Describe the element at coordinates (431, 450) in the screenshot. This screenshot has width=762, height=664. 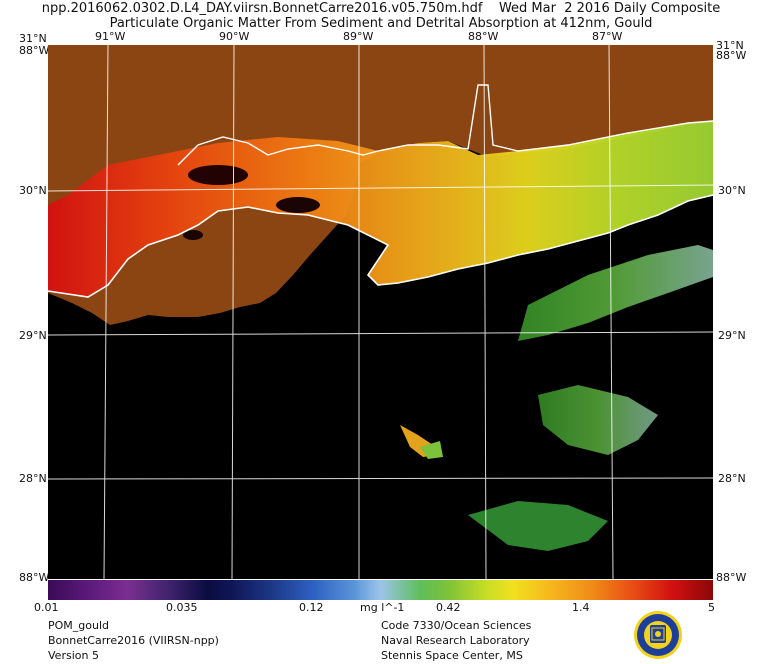
I see `offshore-patch-small-green` at that location.